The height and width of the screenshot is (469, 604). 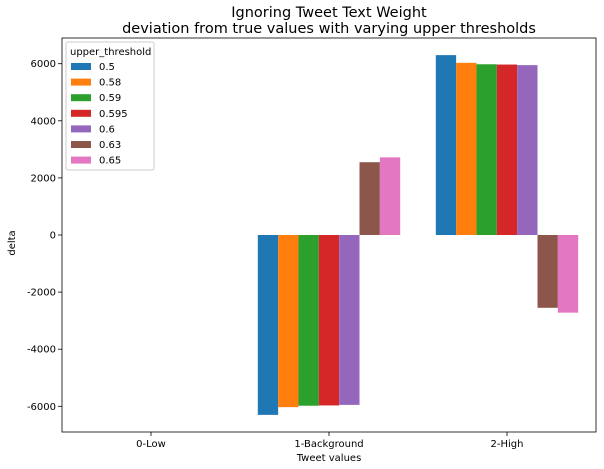 I want to click on bar-1-Background-0.58, so click(x=288, y=321).